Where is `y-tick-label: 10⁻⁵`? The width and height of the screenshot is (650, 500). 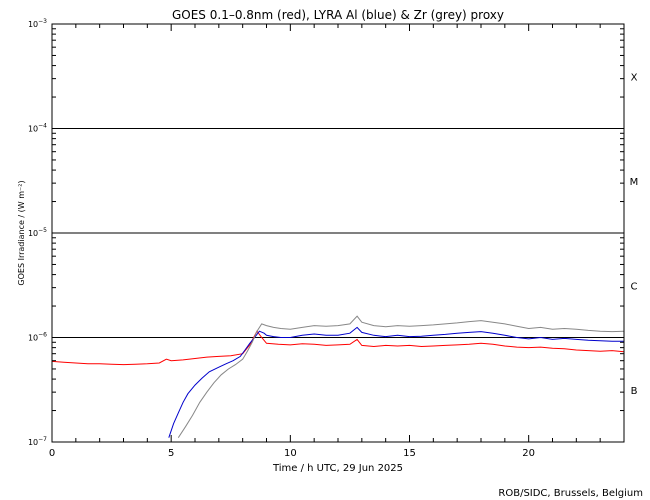
y-tick-label: 10⁻⁵ is located at coordinates (37, 232).